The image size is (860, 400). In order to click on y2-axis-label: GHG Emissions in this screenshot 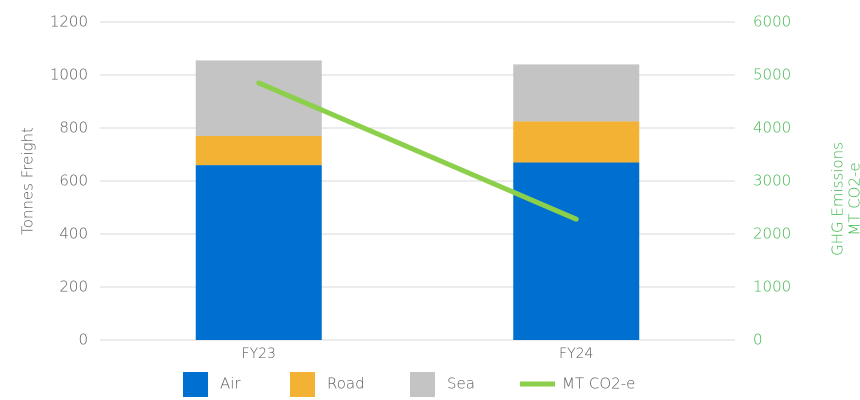, I will do `click(838, 199)`.